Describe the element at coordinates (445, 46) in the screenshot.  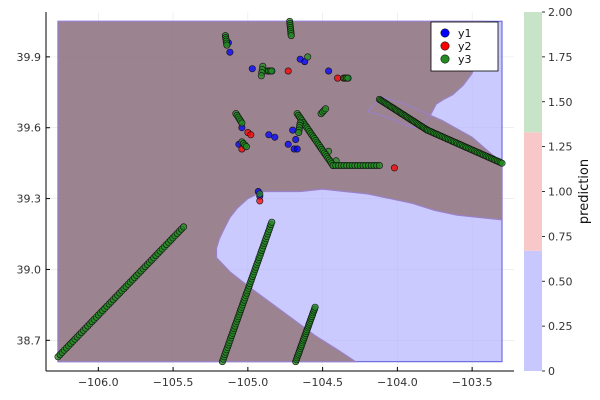
I see `legend-marker-y2` at that location.